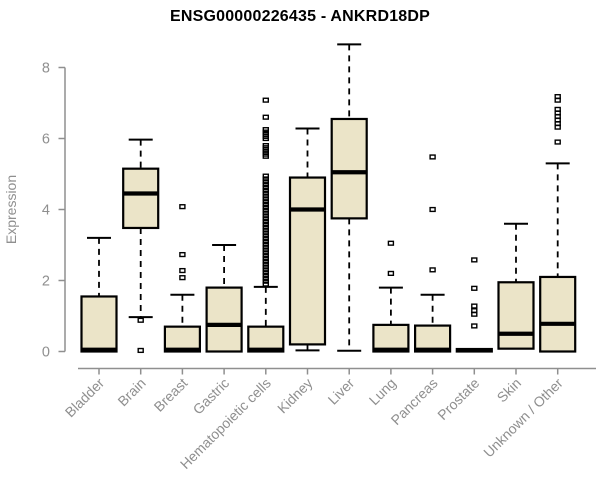 Image resolution: width=600 pixels, height=500 pixels. Describe the element at coordinates (458, 399) in the screenshot. I see `x-tick-label: Prostate` at that location.